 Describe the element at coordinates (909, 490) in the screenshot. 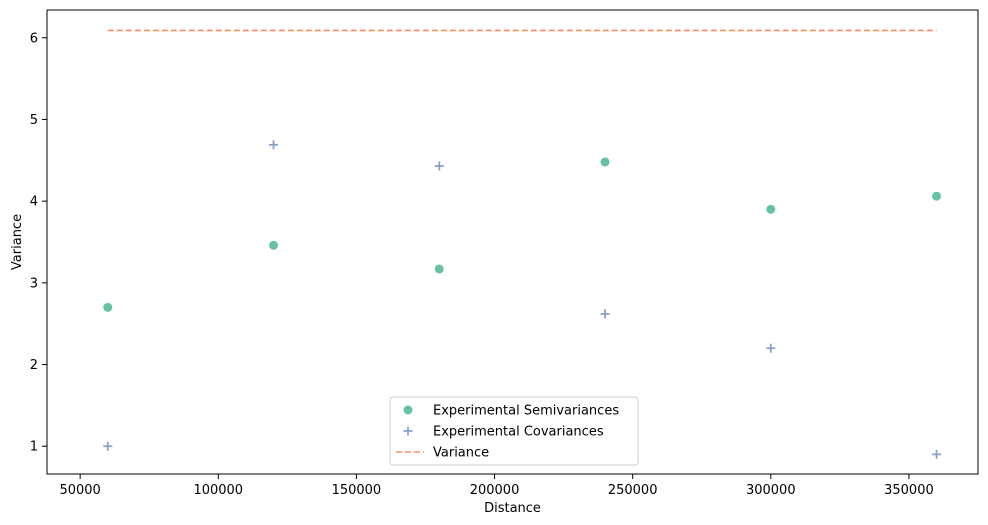

I see `x-tick-label: 350000` at that location.